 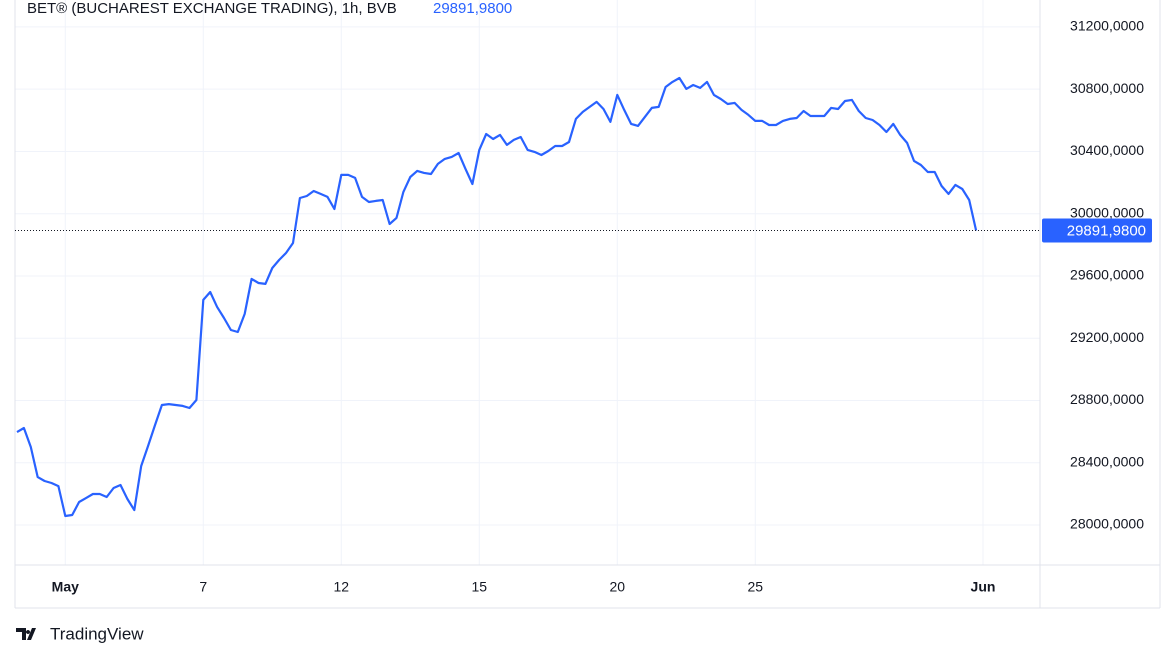 I want to click on brand-logo, so click(x=26, y=634).